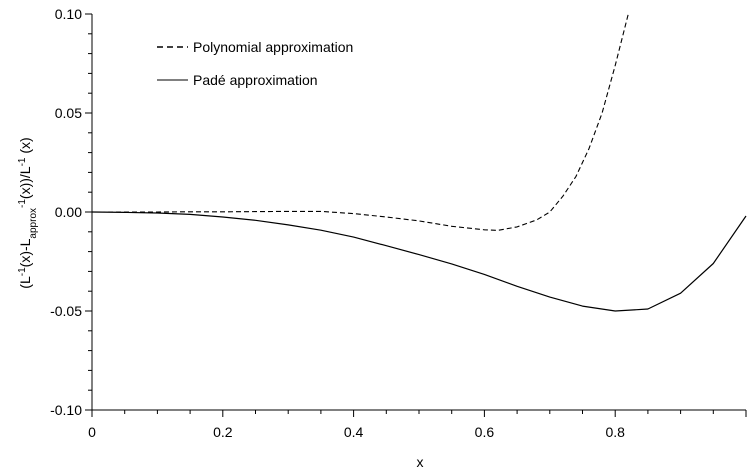  Describe the element at coordinates (66, 410) in the screenshot. I see `y-tick-label: -0.10` at that location.